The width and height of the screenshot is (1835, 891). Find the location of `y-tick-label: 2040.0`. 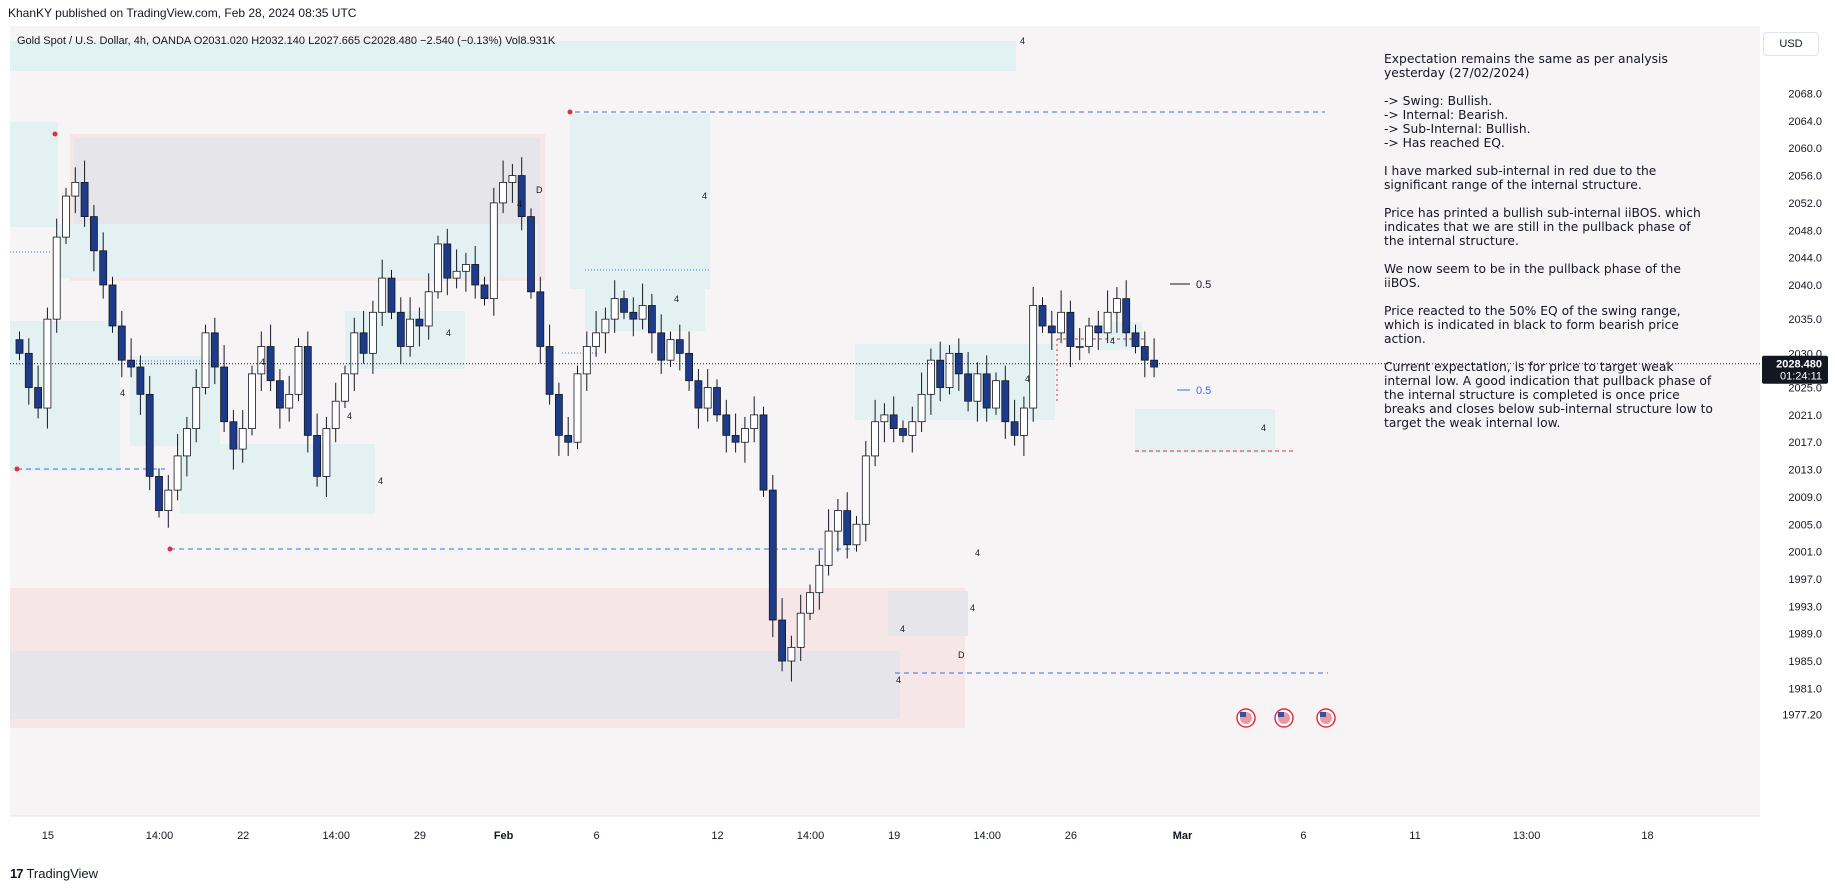

y-tick-label: 2040.0 is located at coordinates (1805, 286).